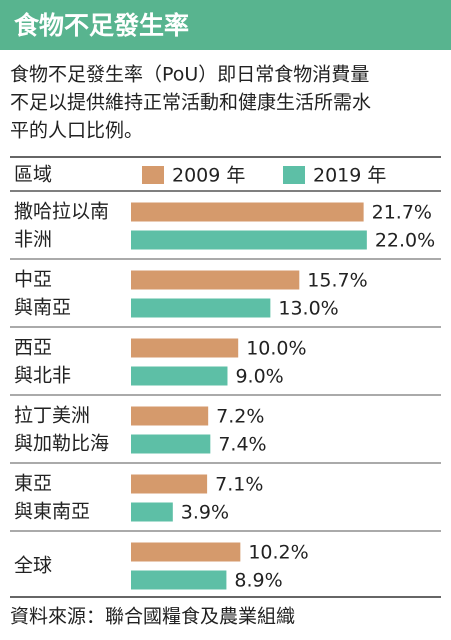  What do you see at coordinates (61, 212) in the screenshot?
I see `category-label: 撒哈拉以南` at bounding box center [61, 212].